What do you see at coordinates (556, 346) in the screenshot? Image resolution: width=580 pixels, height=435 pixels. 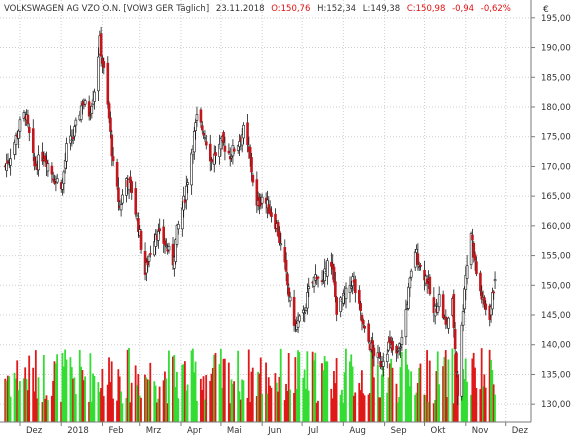 I see `y-tick-label: 140,00` at bounding box center [556, 346].